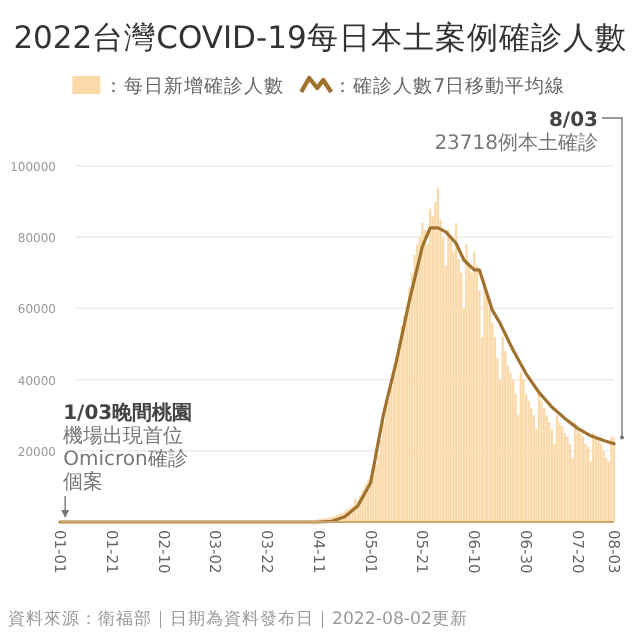  What do you see at coordinates (194, 86) in the screenshot?
I see `legend-label: ：每日新增確診人數` at bounding box center [194, 86].